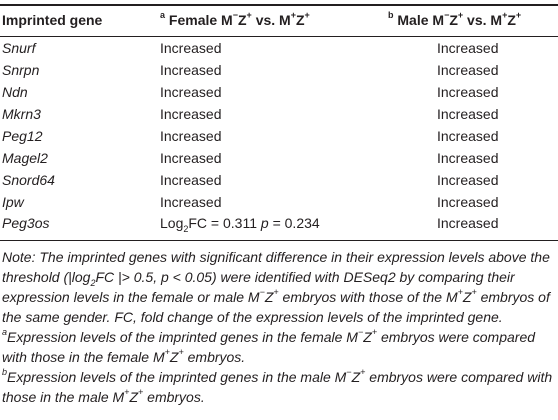 Image resolution: width=558 pixels, height=420 pixels. Describe the element at coordinates (80, 227) in the screenshot. I see `gene-name: Peg3os` at that location.